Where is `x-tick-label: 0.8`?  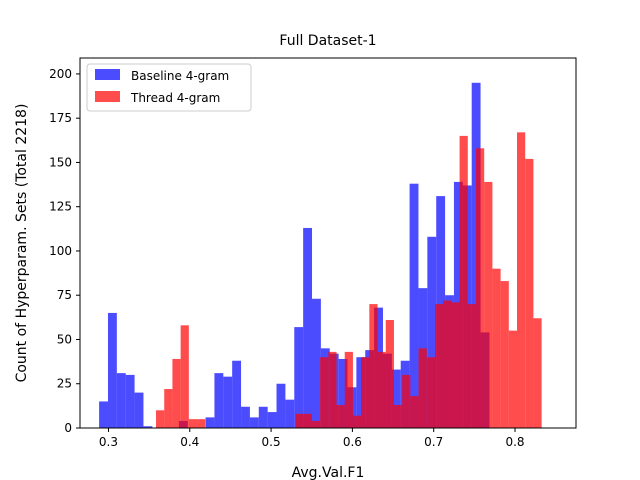
x-tick-label: 0.8 is located at coordinates (514, 442).